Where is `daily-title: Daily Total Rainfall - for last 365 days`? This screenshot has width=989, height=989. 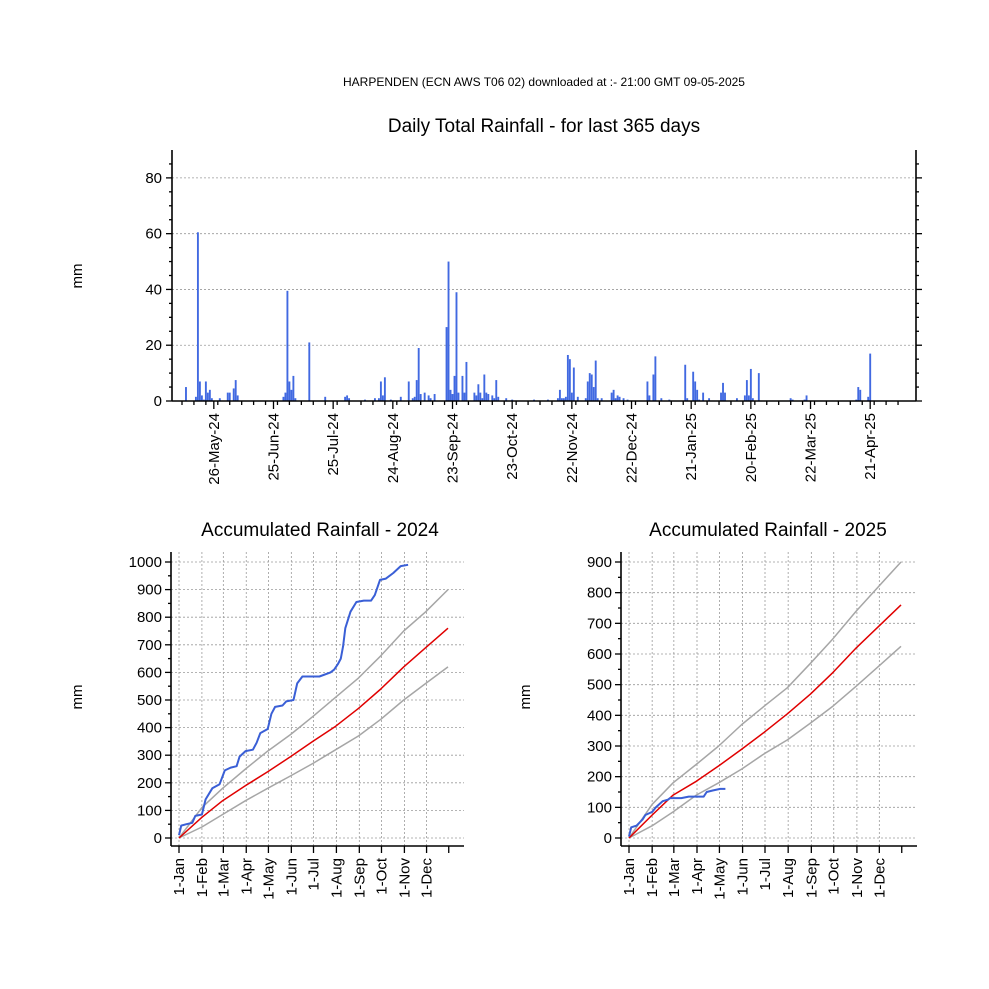 daily-title: Daily Total Rainfall - for last 365 days is located at coordinates (544, 126).